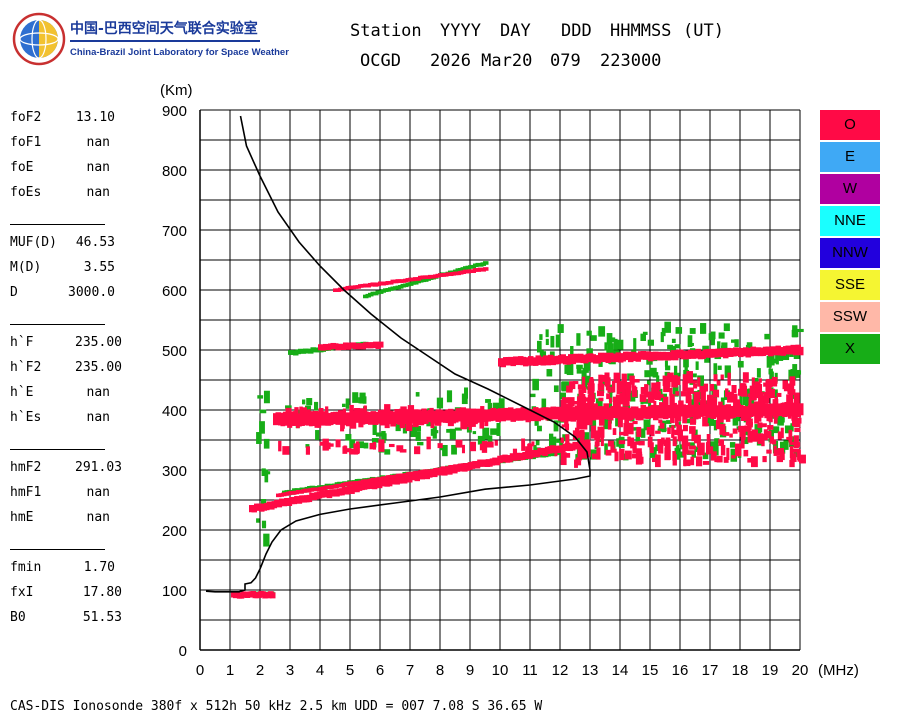  What do you see at coordinates (70, 269) in the screenshot?
I see `param-row-md: M(D) 3.55` at bounding box center [70, 269].